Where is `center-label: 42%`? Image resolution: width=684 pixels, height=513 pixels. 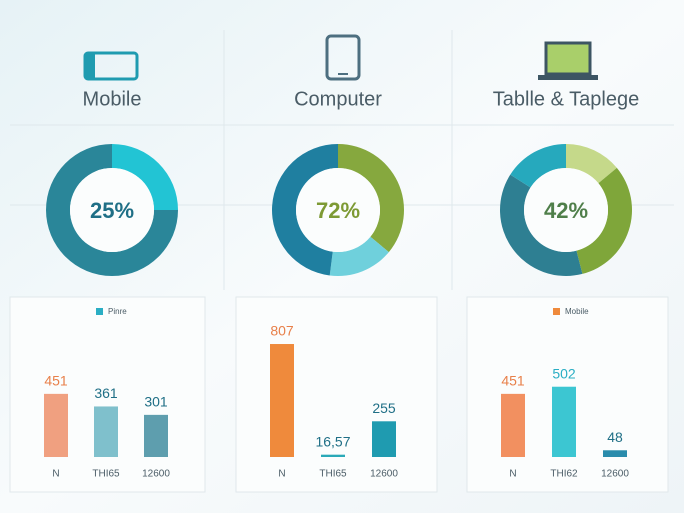 center-label: 42% is located at coordinates (566, 210).